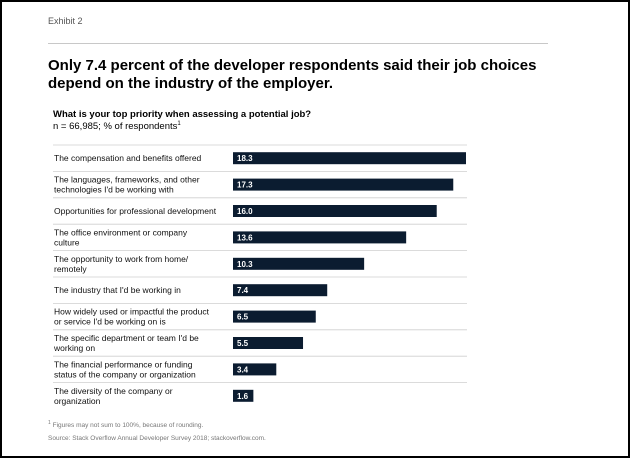  What do you see at coordinates (243, 369) in the screenshot?
I see `bar-value-label: 3.4` at bounding box center [243, 369].